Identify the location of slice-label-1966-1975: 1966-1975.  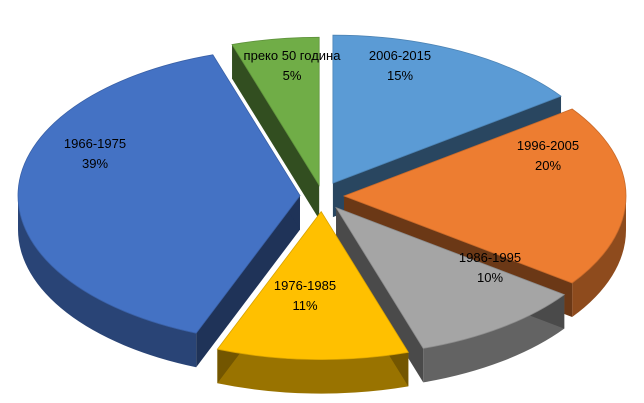
(95, 143).